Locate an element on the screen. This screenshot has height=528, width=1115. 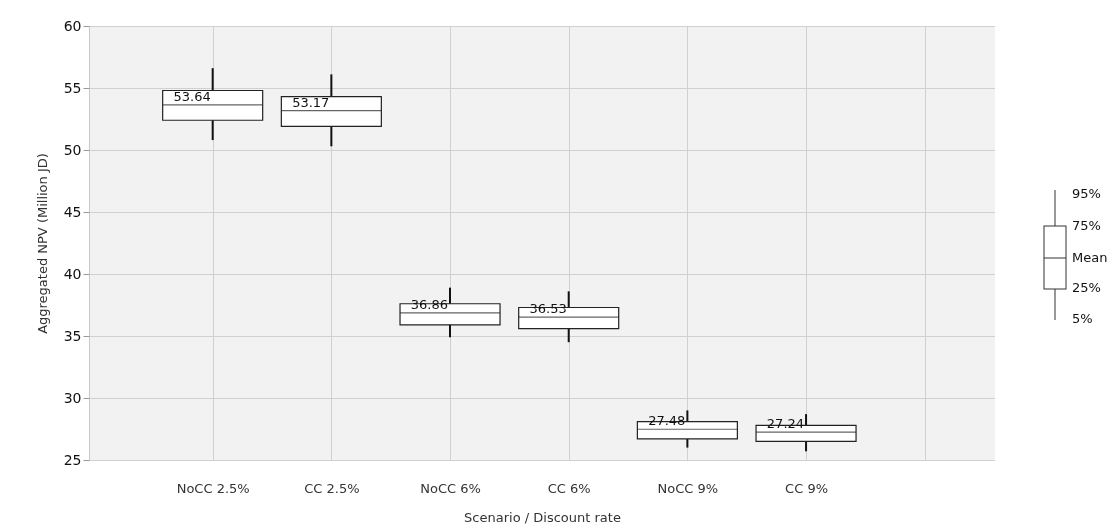
y-tick-label: 50 is located at coordinates (72, 149).